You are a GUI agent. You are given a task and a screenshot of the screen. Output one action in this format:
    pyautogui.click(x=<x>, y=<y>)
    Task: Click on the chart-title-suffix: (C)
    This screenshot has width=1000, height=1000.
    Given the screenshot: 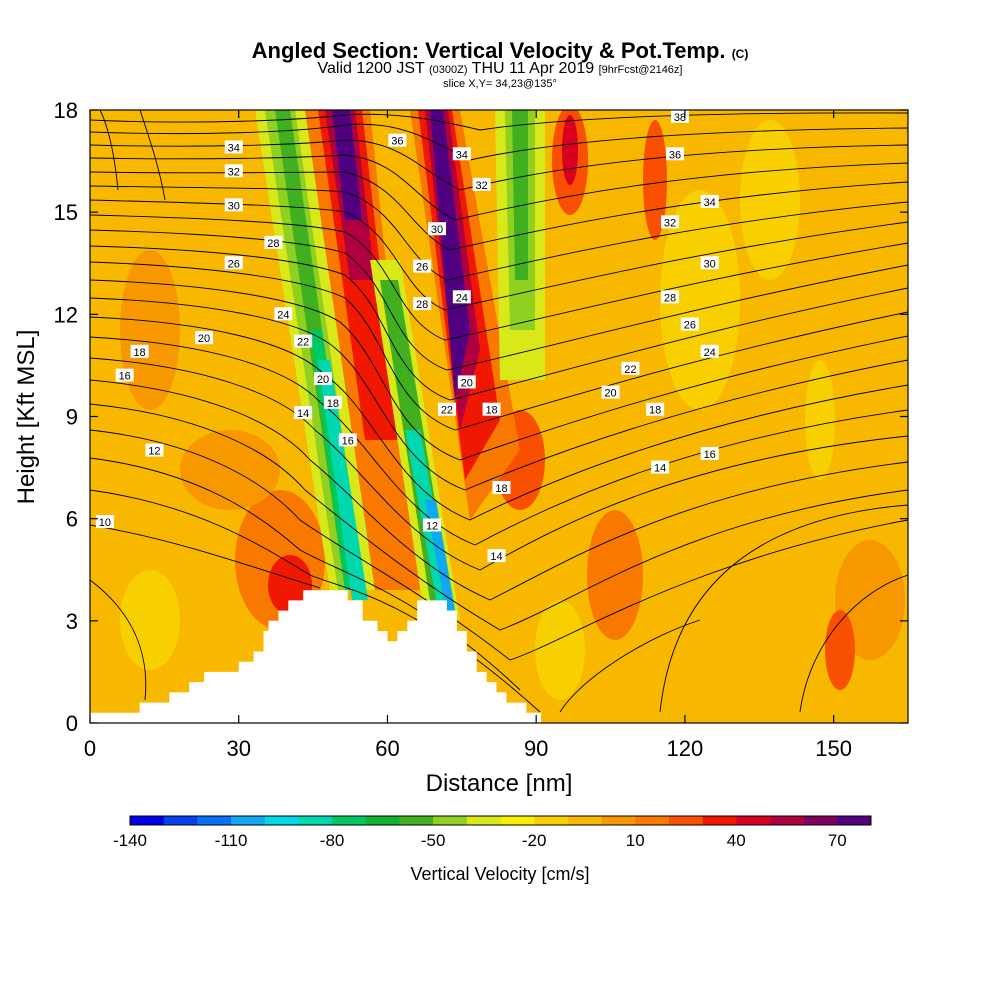 What is the action you would take?
    pyautogui.click(x=740, y=54)
    